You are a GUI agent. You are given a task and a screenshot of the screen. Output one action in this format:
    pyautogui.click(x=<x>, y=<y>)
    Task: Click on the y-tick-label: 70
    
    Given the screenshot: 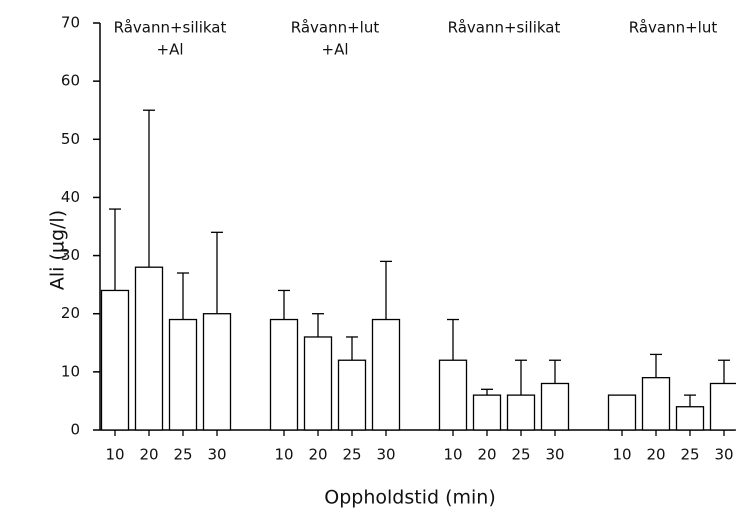 What is the action you would take?
    pyautogui.click(x=70, y=23)
    